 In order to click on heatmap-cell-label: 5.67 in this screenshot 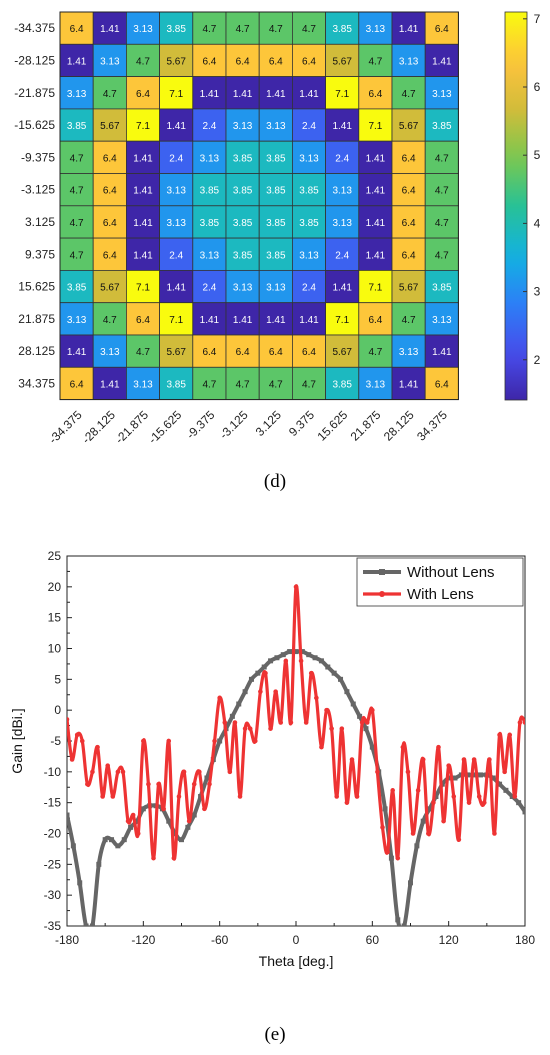, I will do `click(110, 126)`.